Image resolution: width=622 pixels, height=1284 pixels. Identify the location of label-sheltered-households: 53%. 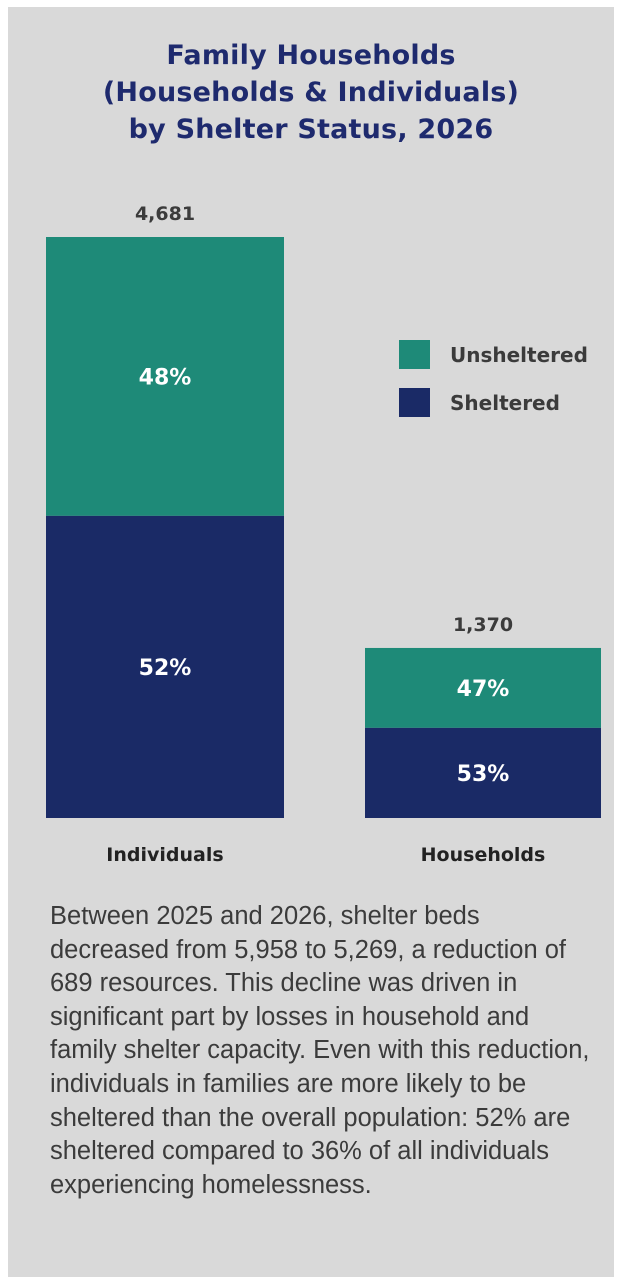
(483, 774).